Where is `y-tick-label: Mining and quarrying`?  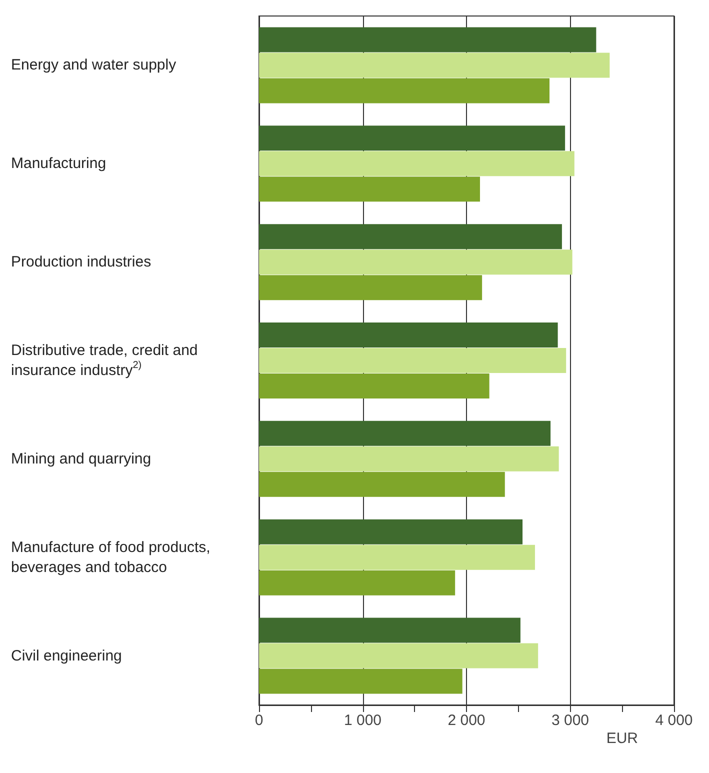 y-tick-label: Mining and quarrying is located at coordinates (81, 459).